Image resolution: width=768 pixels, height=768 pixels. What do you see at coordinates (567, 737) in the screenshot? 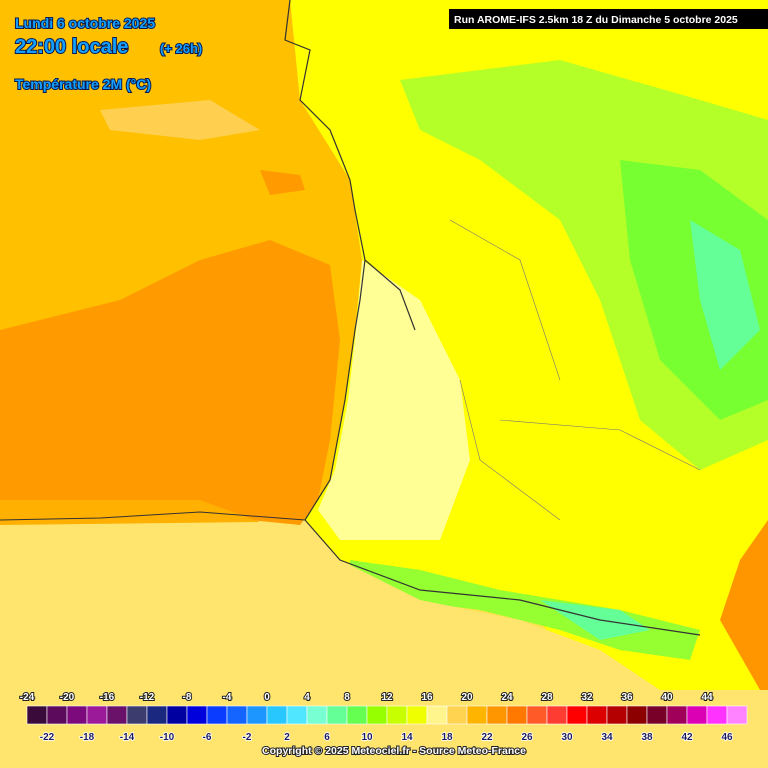
I see `legend-label: 30` at bounding box center [567, 737].